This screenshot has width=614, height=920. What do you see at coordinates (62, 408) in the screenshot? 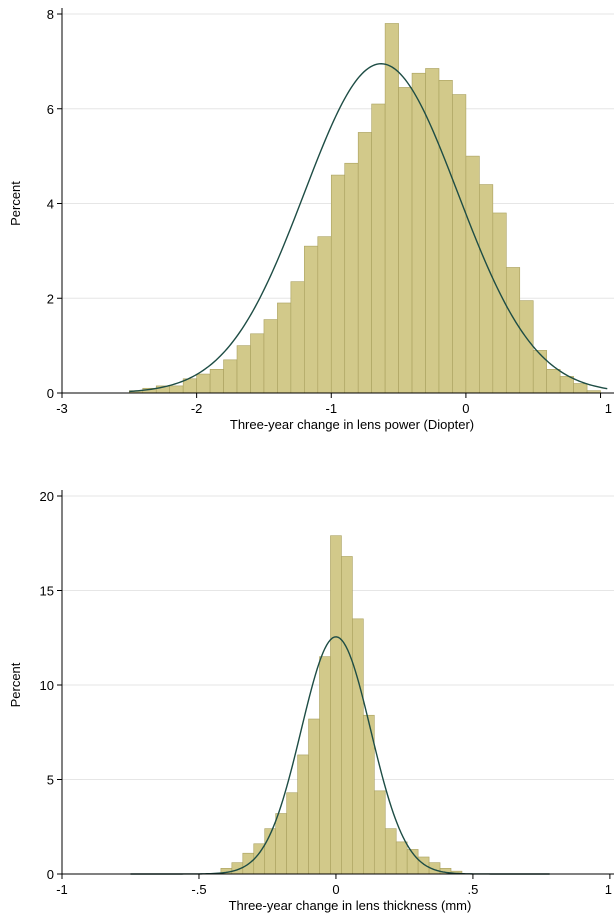
I see `x-tick-label: -3` at bounding box center [62, 408].